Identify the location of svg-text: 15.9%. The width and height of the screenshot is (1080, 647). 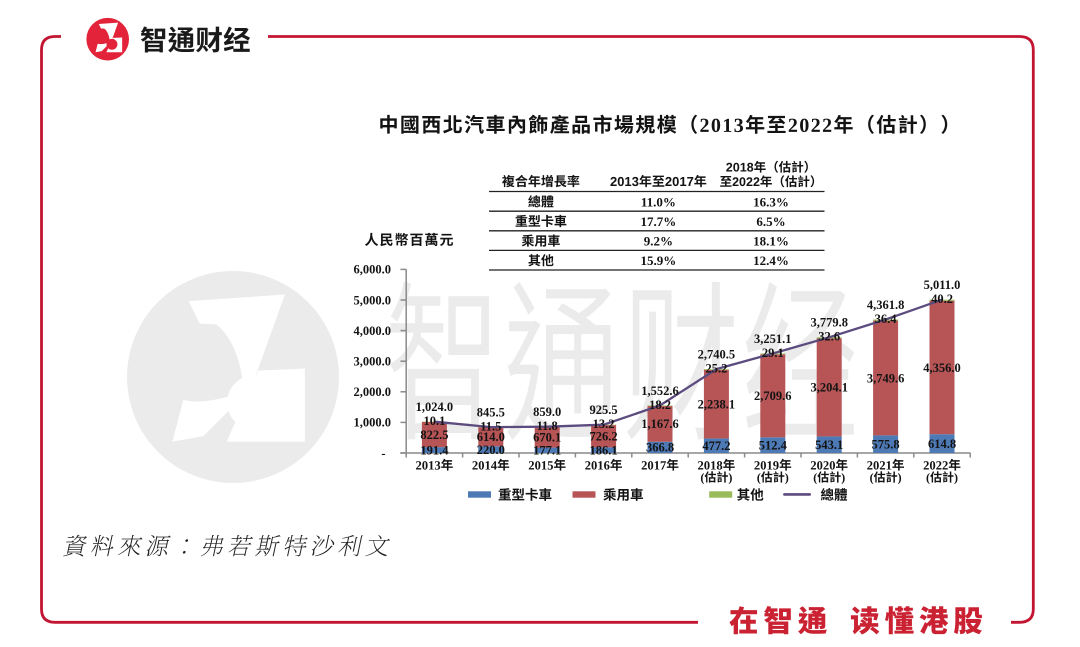
(659, 260).